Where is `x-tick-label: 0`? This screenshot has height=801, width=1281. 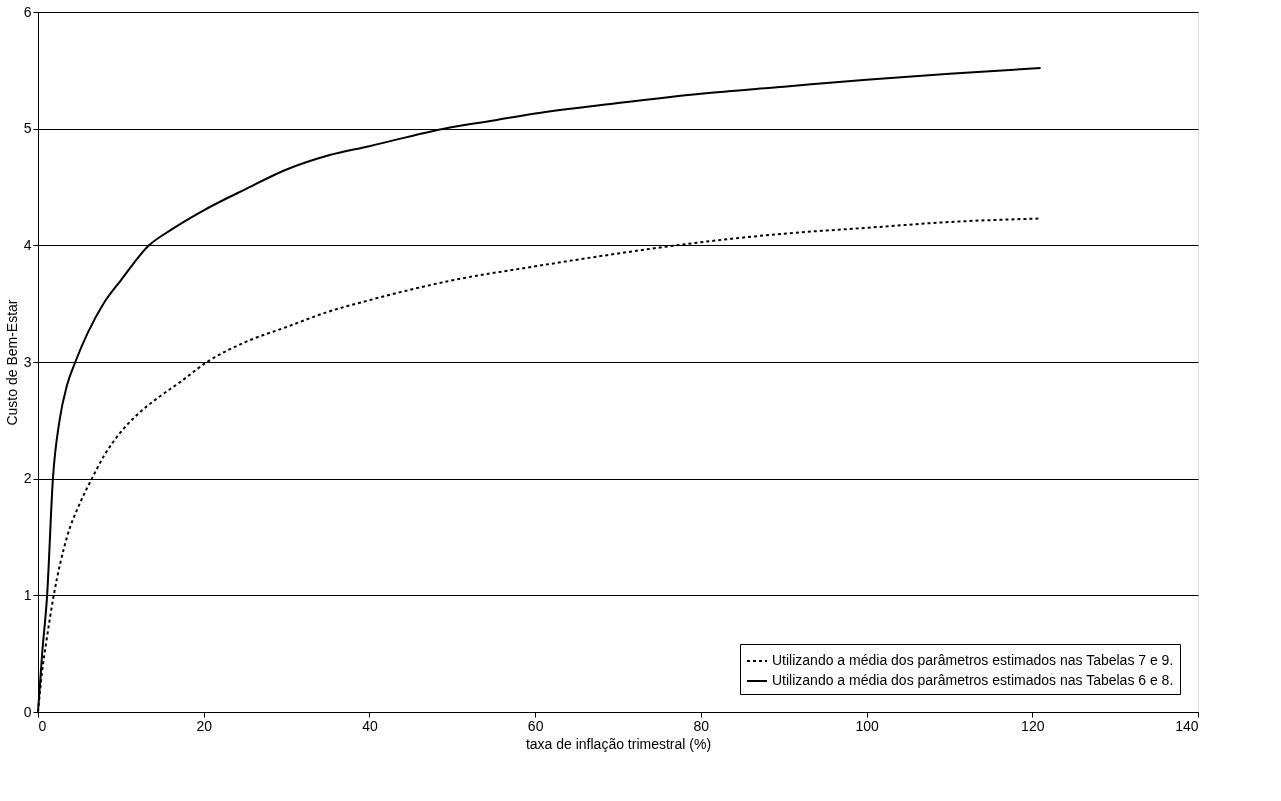
x-tick-label: 0 is located at coordinates (42, 725).